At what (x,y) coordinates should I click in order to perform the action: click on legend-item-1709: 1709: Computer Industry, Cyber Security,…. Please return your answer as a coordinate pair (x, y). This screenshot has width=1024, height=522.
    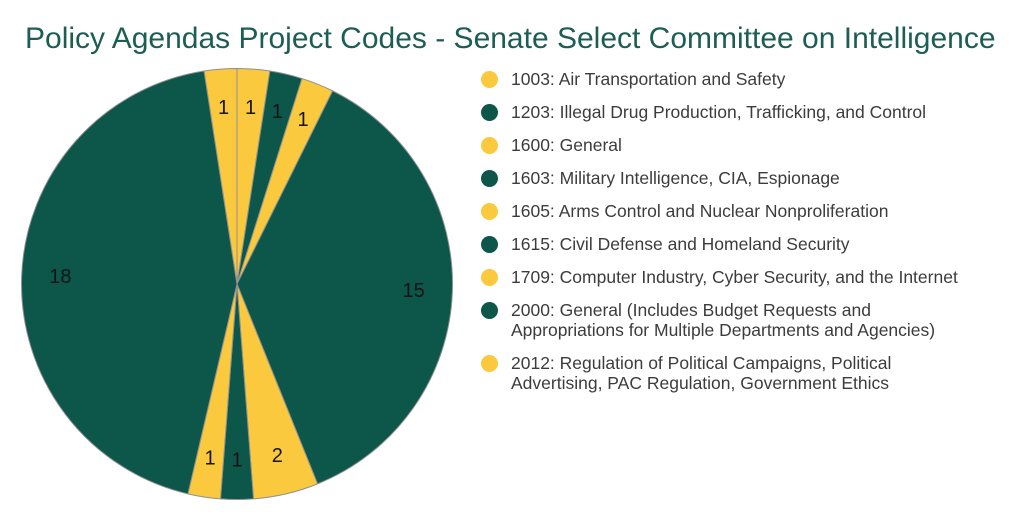
    Looking at the image, I should click on (746, 277).